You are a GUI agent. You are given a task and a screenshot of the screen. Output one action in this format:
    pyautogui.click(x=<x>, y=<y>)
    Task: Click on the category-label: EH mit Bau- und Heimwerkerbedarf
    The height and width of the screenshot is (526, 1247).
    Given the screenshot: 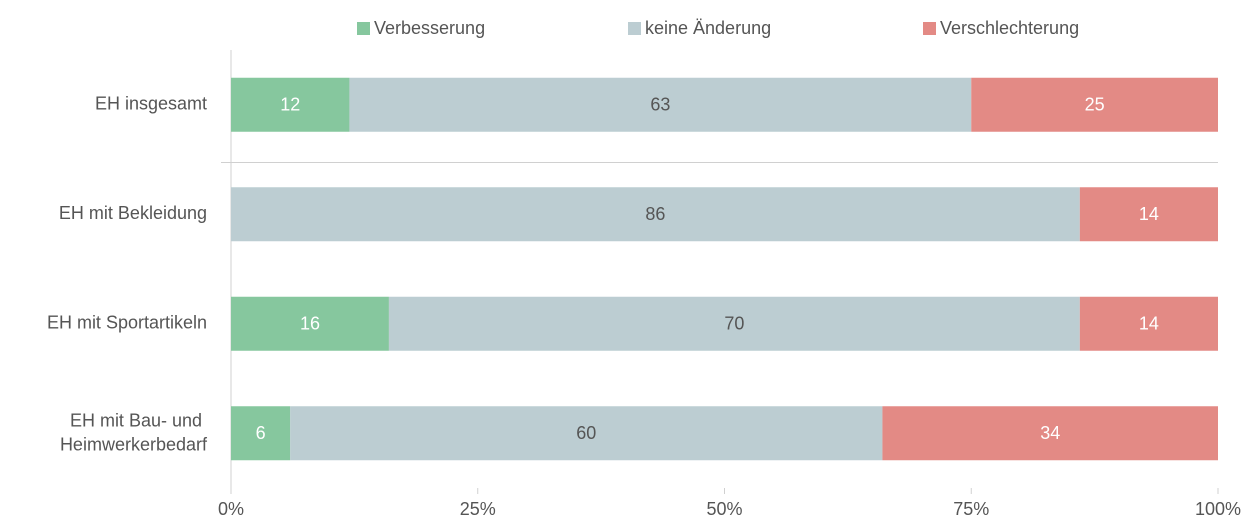 What is the action you would take?
    pyautogui.click(x=134, y=432)
    